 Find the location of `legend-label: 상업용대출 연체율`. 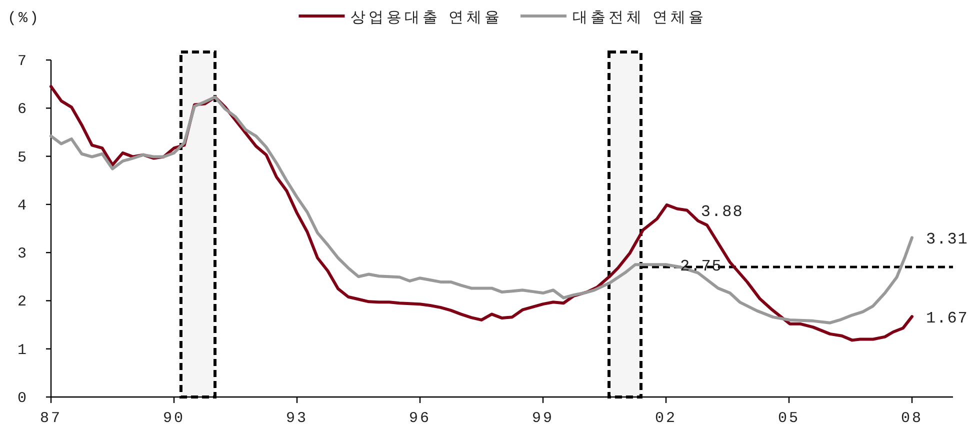

legend-label: 상업용대출 연체율 is located at coordinates (426, 17).